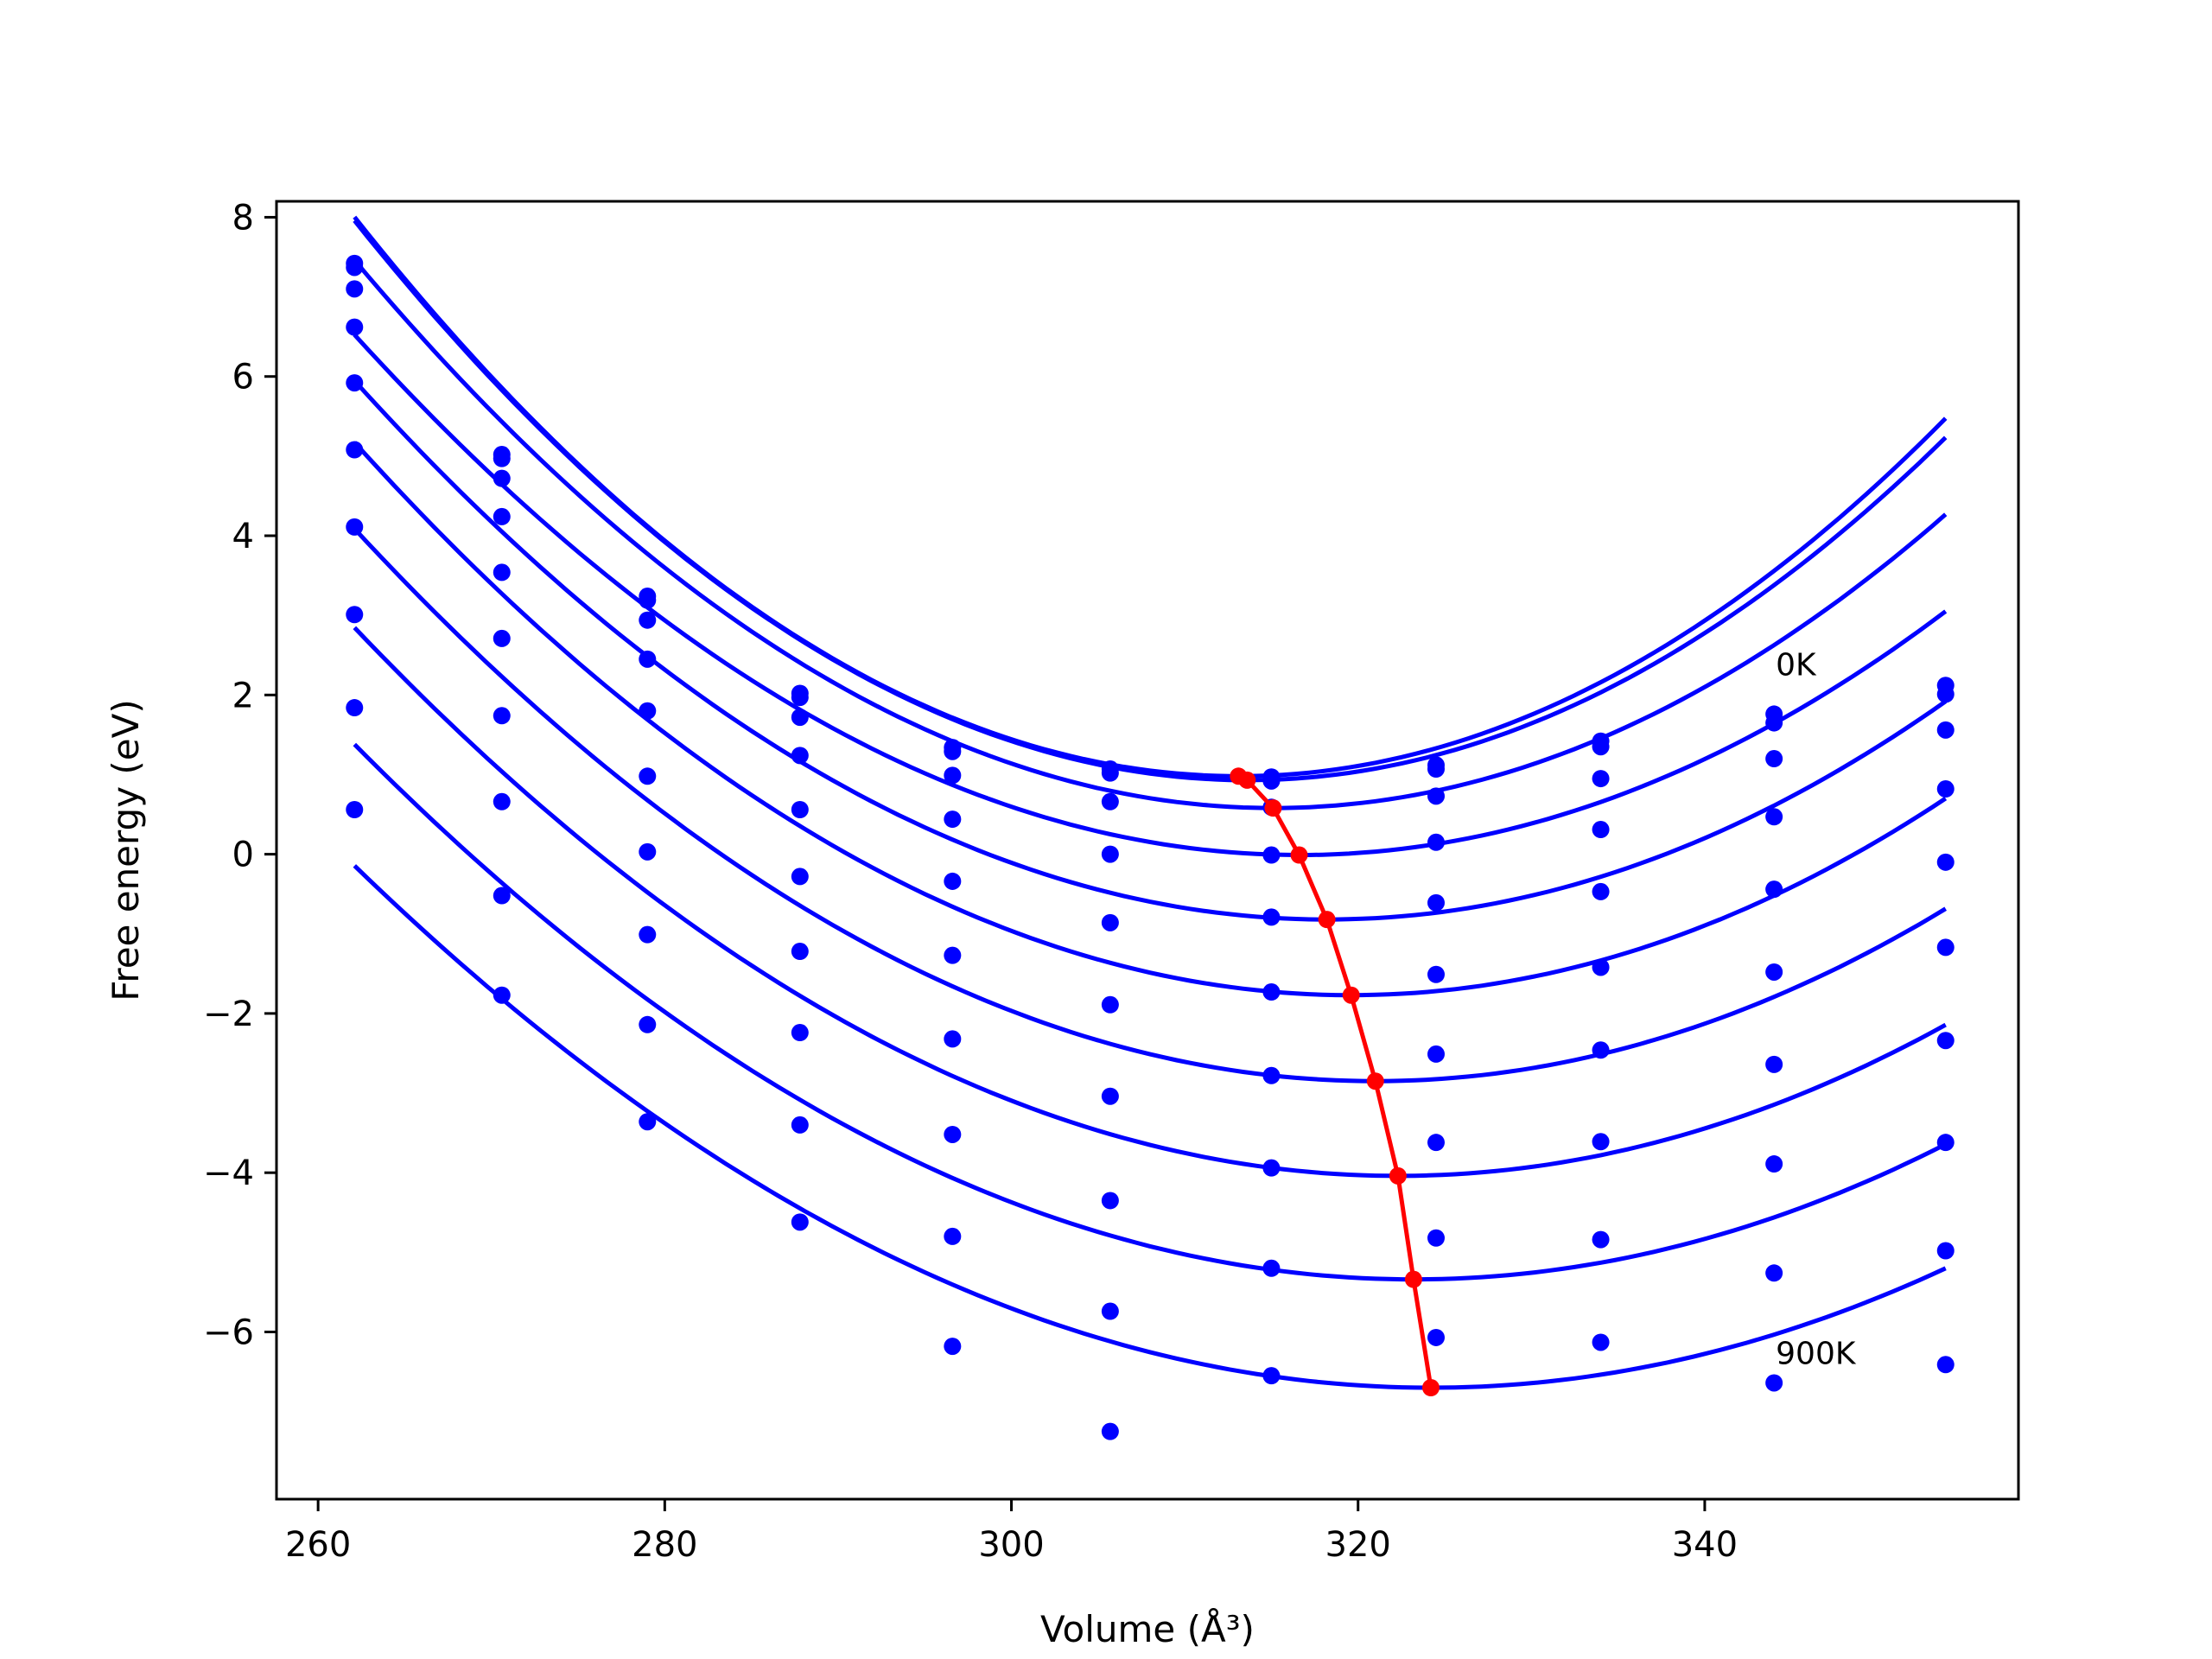 The height and width of the screenshot is (1659, 2212). What do you see at coordinates (243, 855) in the screenshot?
I see `y-tick-label: 0` at bounding box center [243, 855].